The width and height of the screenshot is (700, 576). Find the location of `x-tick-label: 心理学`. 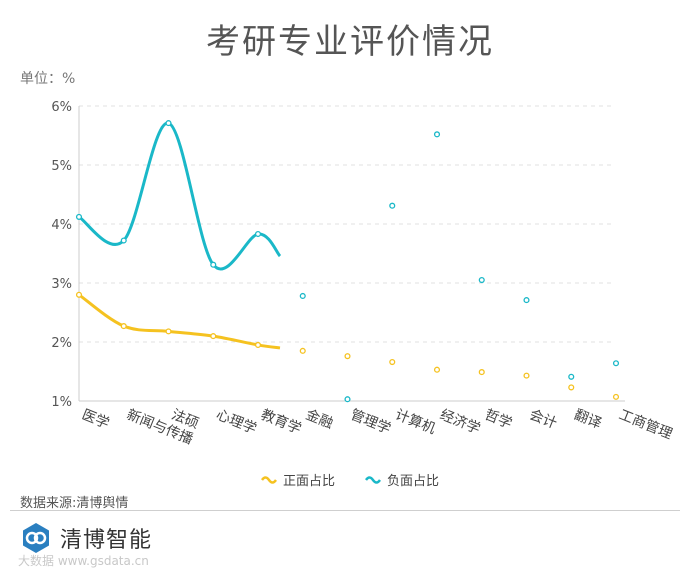

x-tick-label: 心理学 is located at coordinates (236, 422).